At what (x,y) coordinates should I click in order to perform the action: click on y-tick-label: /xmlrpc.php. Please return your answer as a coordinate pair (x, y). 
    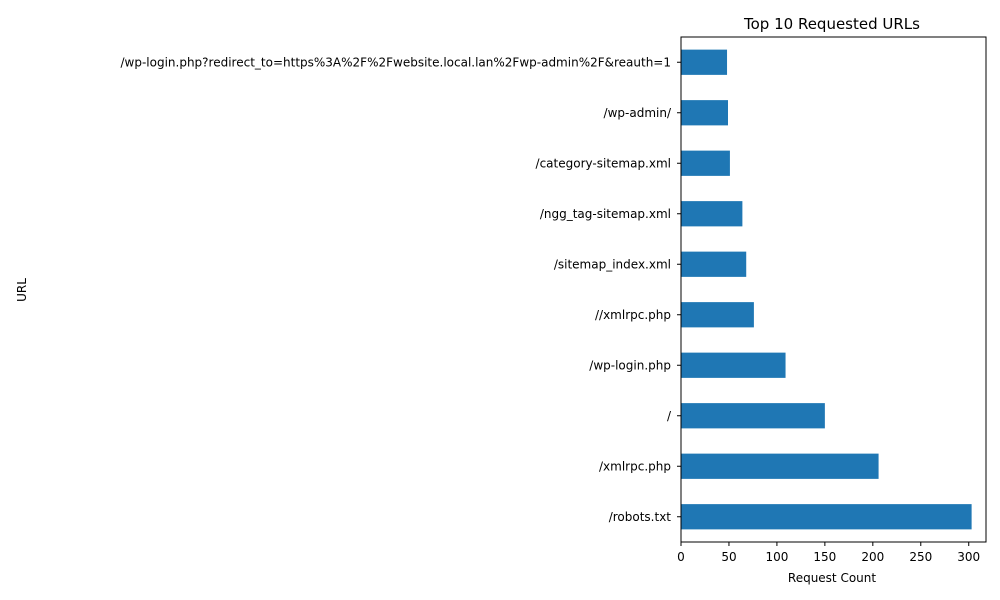
    Looking at the image, I should click on (635, 466).